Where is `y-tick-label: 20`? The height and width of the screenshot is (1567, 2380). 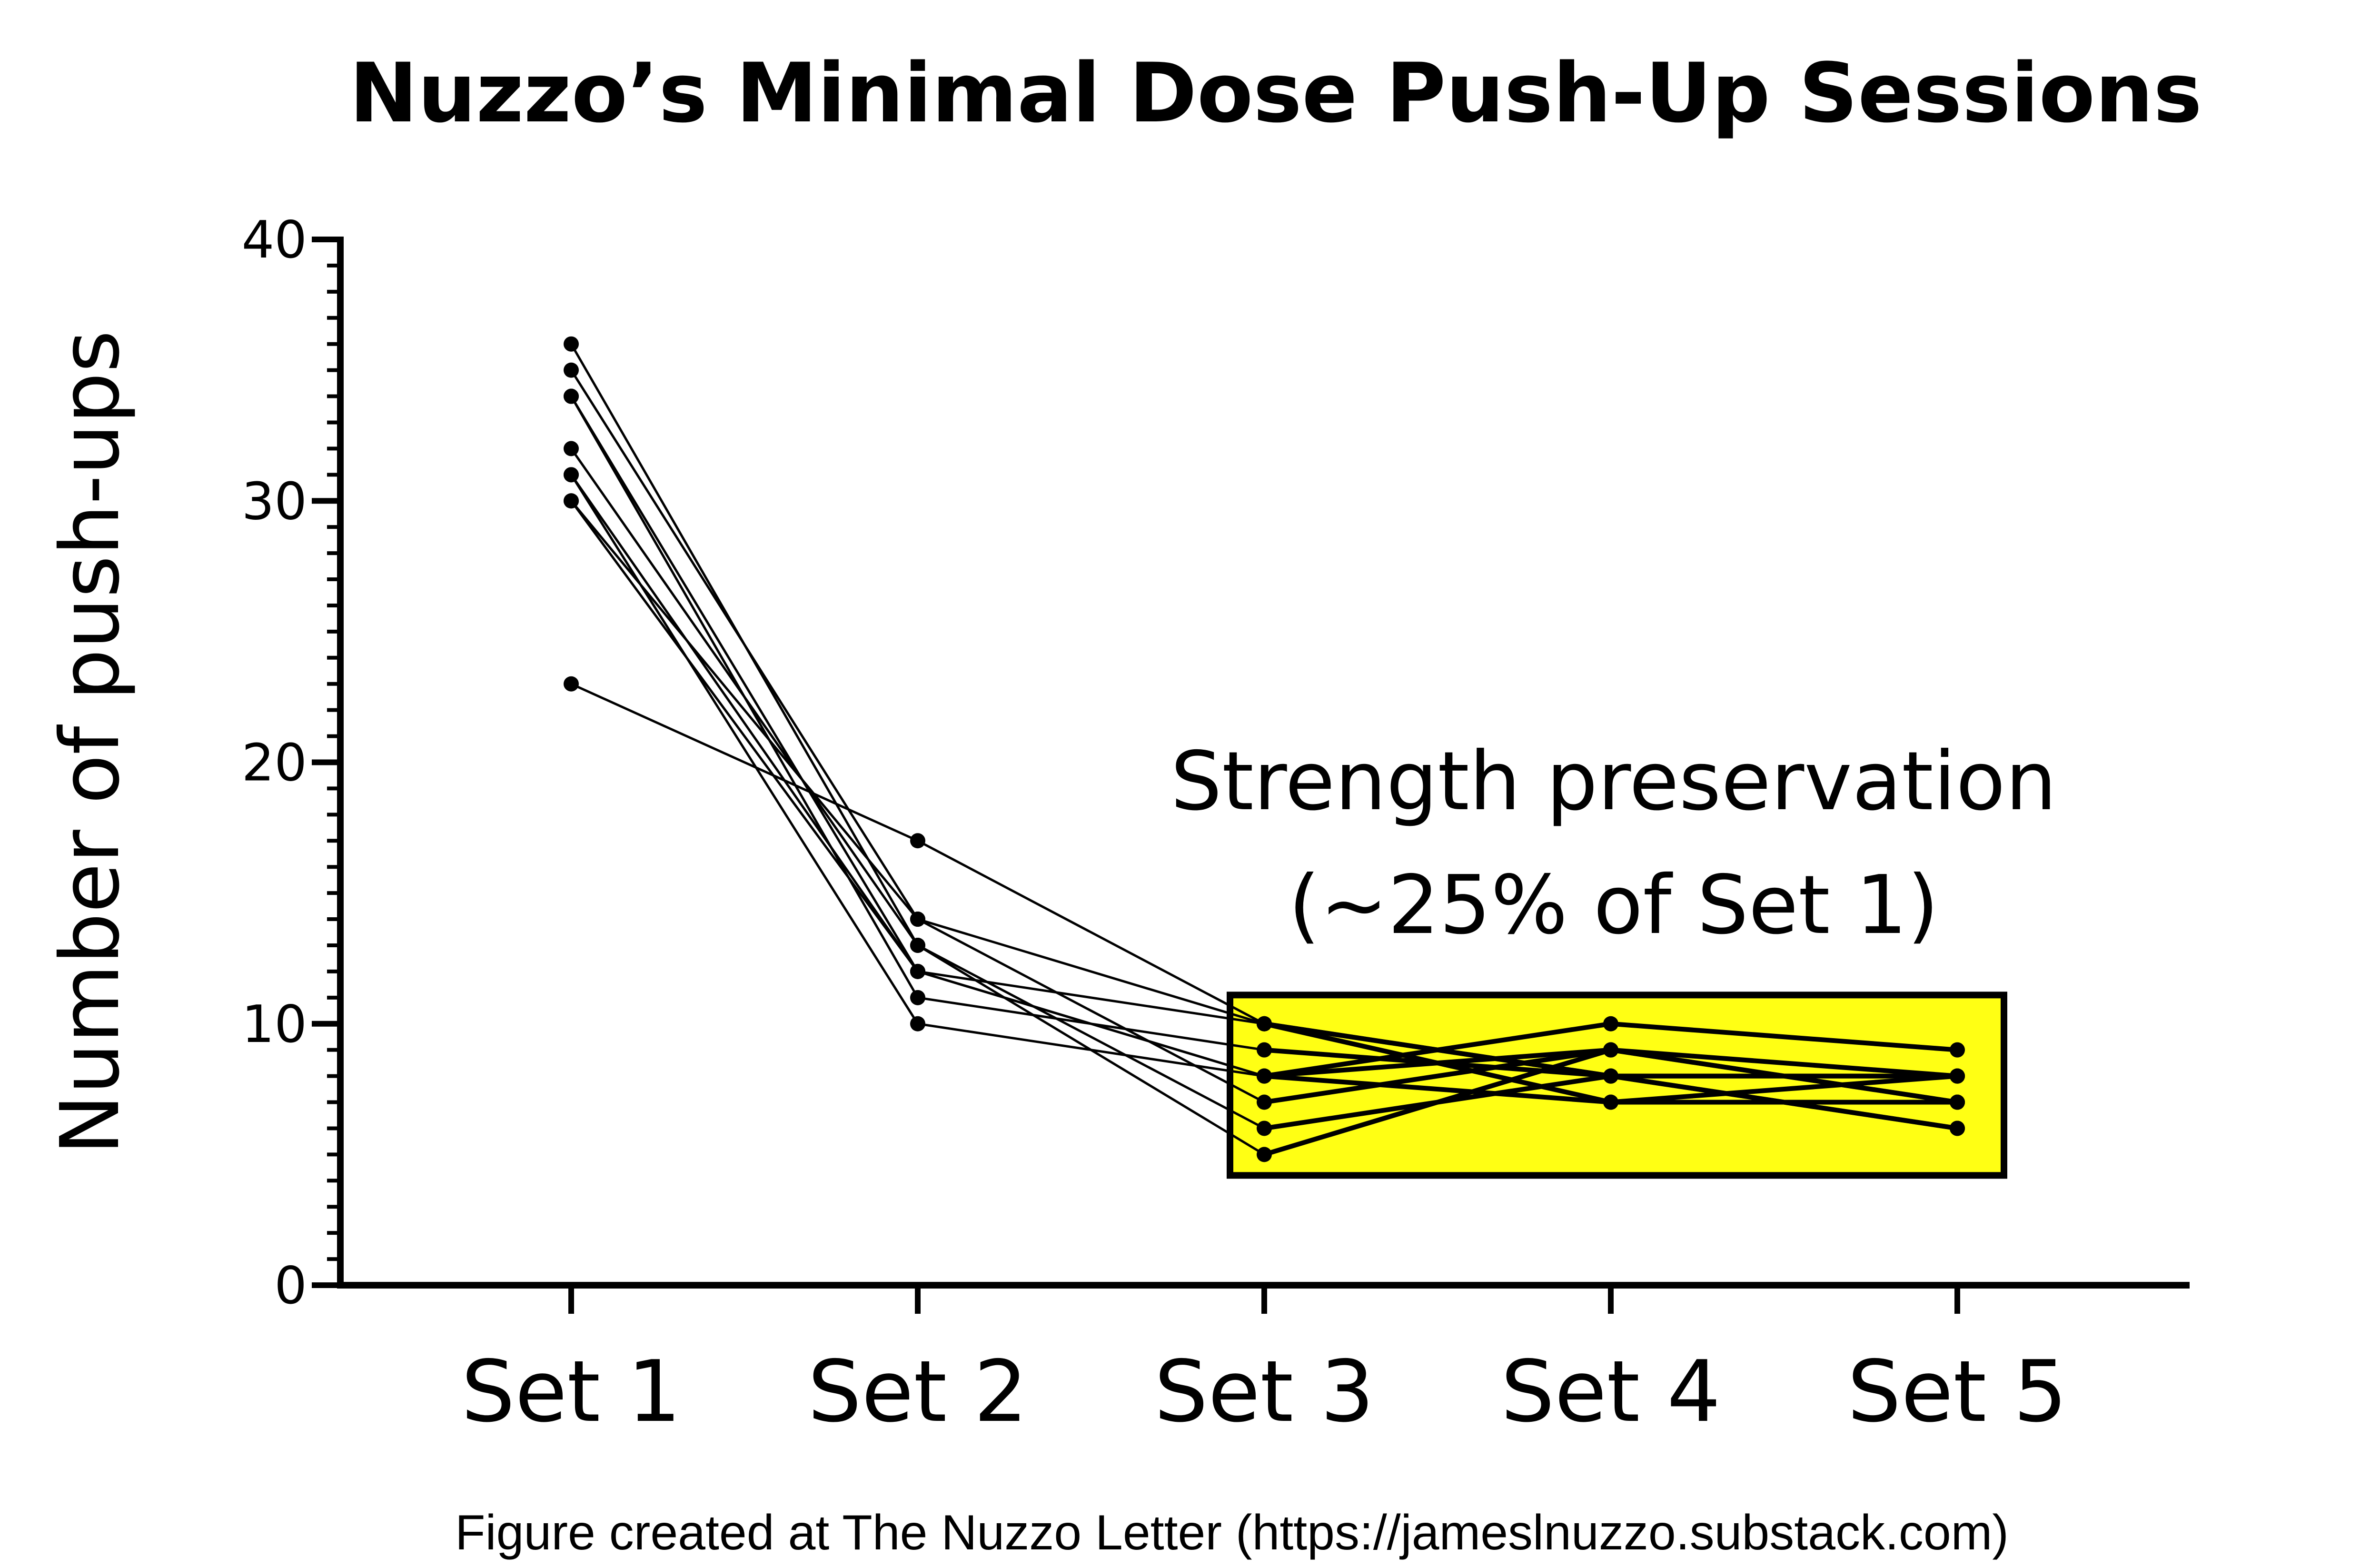
y-tick-label: 20 is located at coordinates (274, 763).